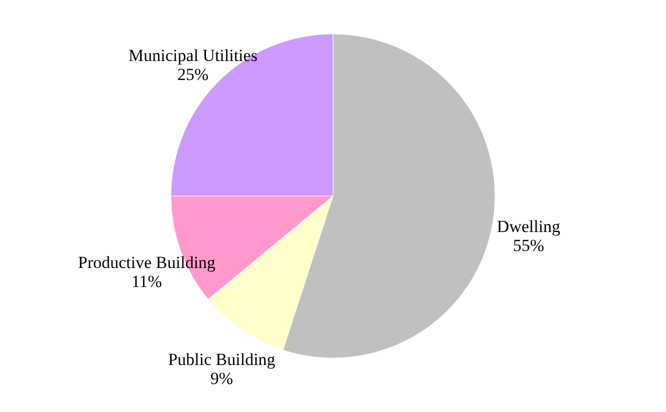 Image resolution: width=666 pixels, height=412 pixels. What do you see at coordinates (146, 282) in the screenshot?
I see `data-label: 11%` at bounding box center [146, 282].